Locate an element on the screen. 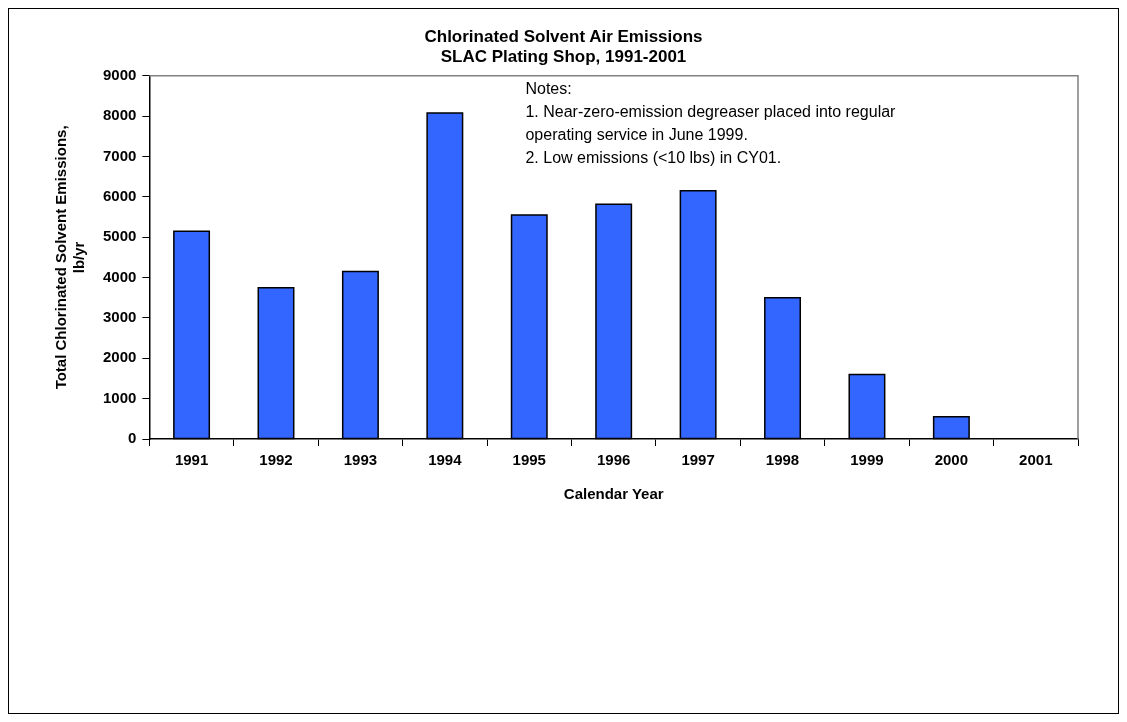  y-tick-label: 0 is located at coordinates (132, 438).